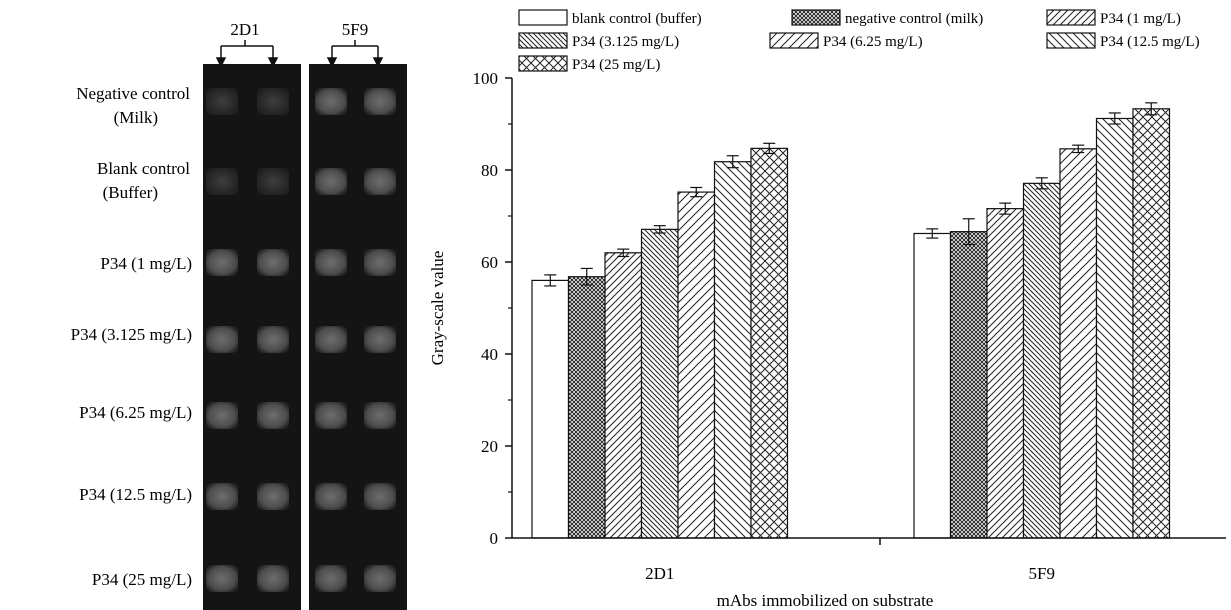  I want to click on legend-label: P34 (12.5 mg/L), so click(1150, 42).